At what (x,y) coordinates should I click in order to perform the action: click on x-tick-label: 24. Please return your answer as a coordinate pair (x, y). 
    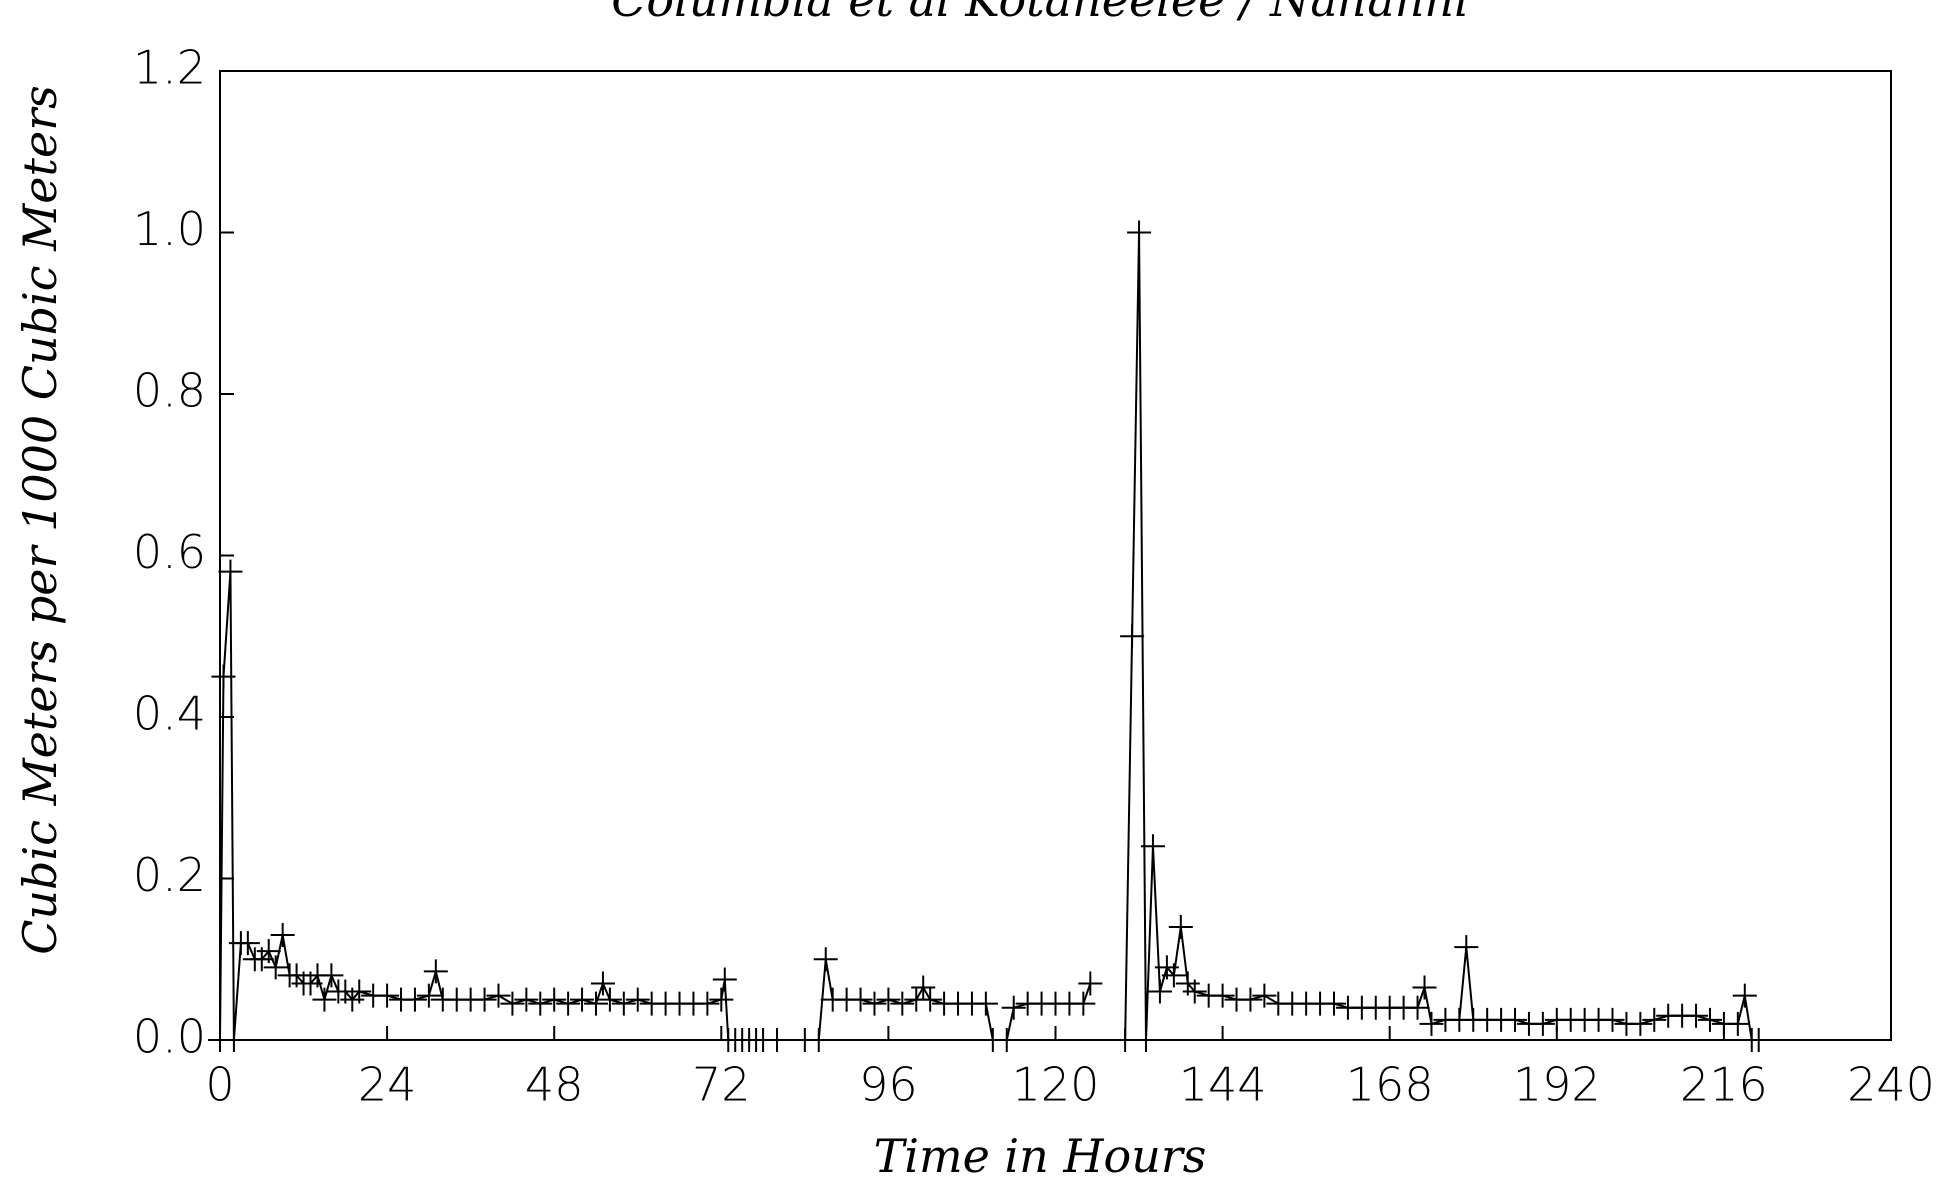
    Looking at the image, I should click on (387, 1085).